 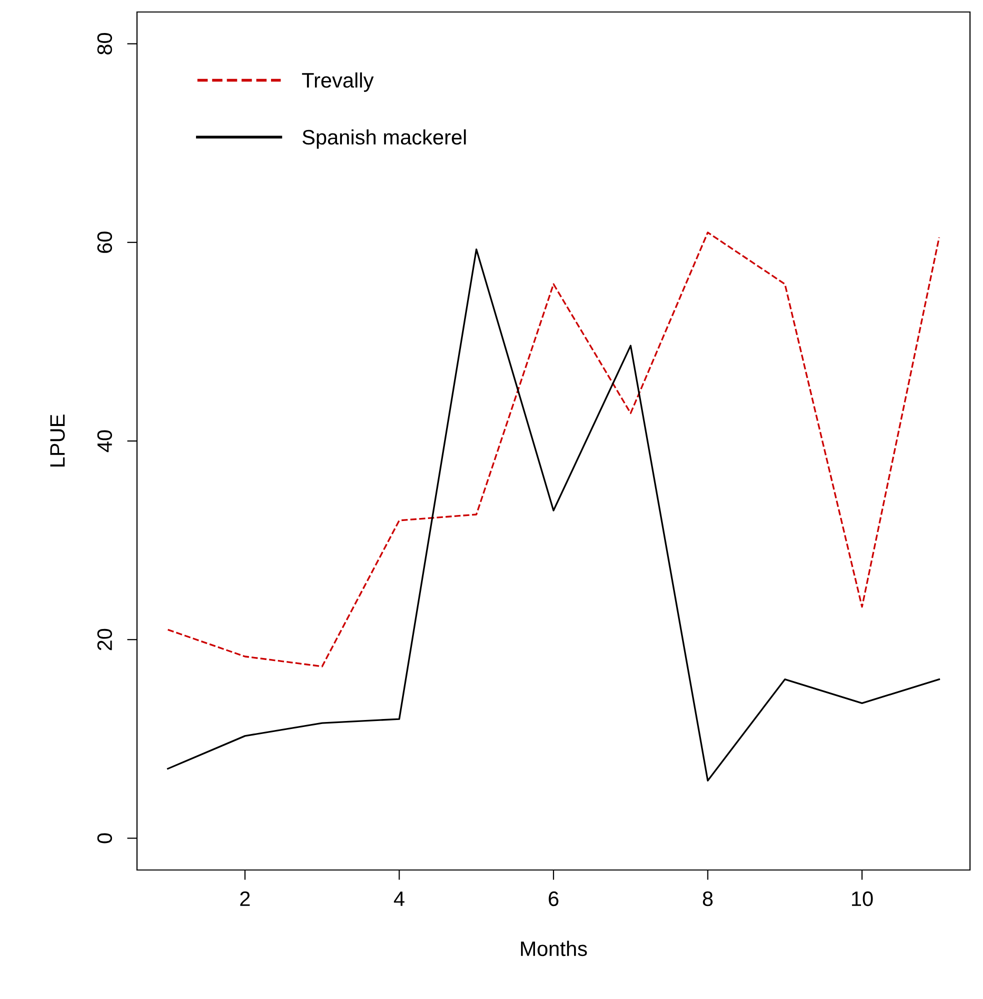 What do you see at coordinates (338, 82) in the screenshot?
I see `legend-label: Trevally` at bounding box center [338, 82].